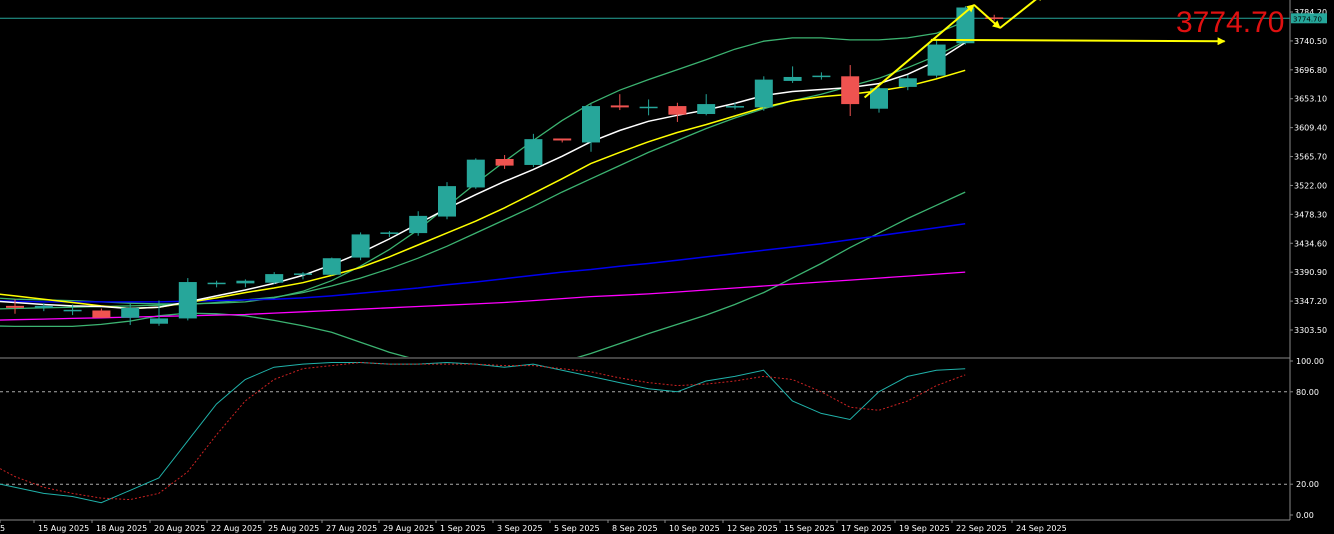 The image size is (1334, 534). I want to click on time-tick-label: 22 Sep 2025, so click(981, 528).